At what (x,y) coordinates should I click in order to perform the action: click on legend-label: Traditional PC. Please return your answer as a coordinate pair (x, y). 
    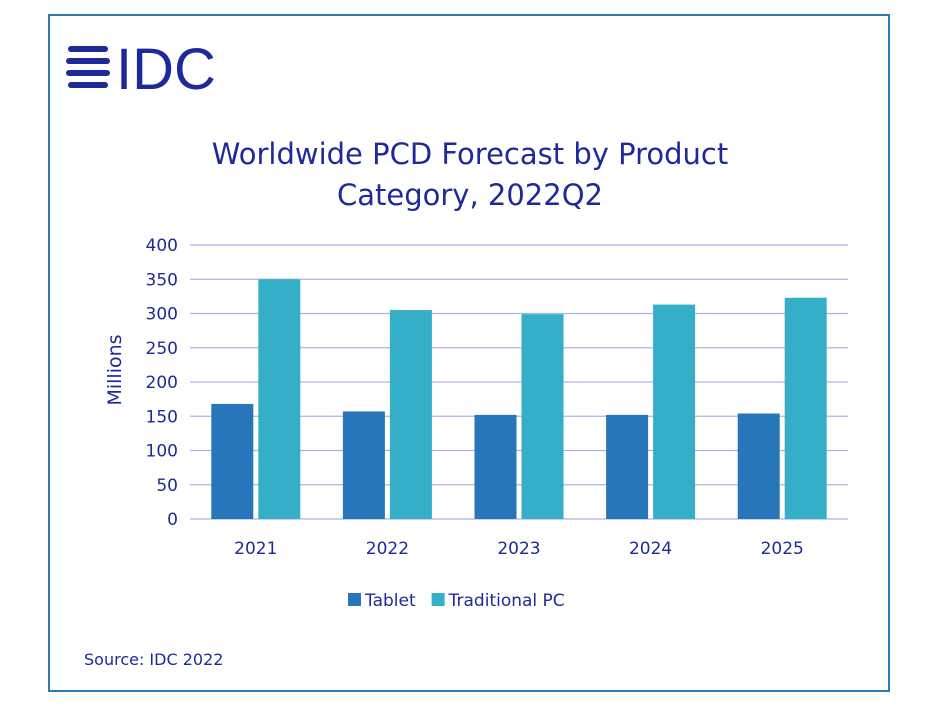
    Looking at the image, I should click on (506, 601).